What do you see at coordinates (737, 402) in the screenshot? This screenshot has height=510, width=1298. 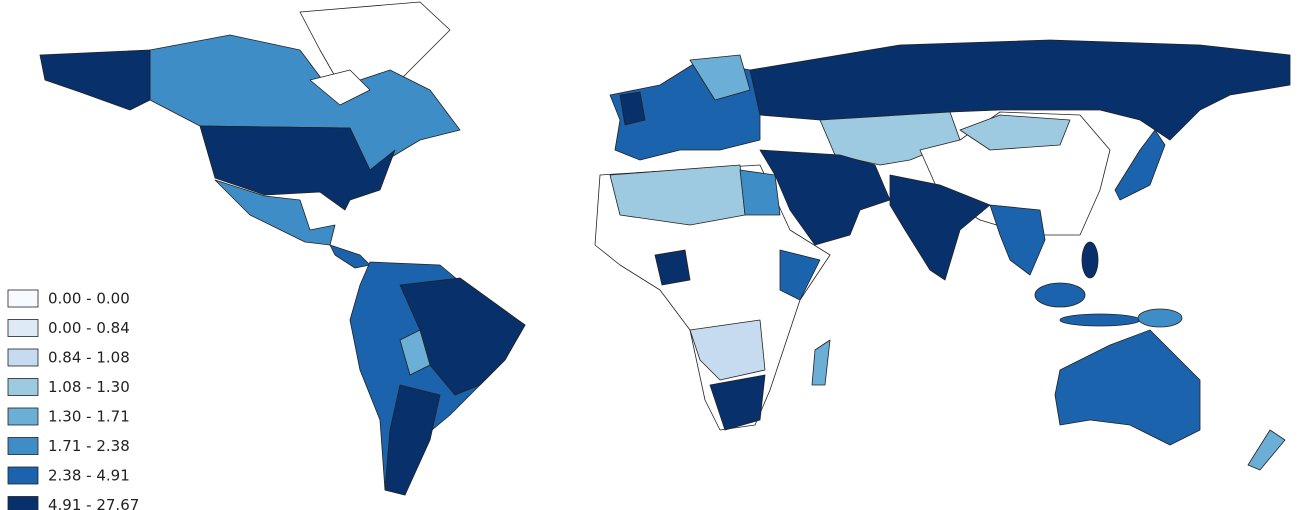 I see `south-africa` at bounding box center [737, 402].